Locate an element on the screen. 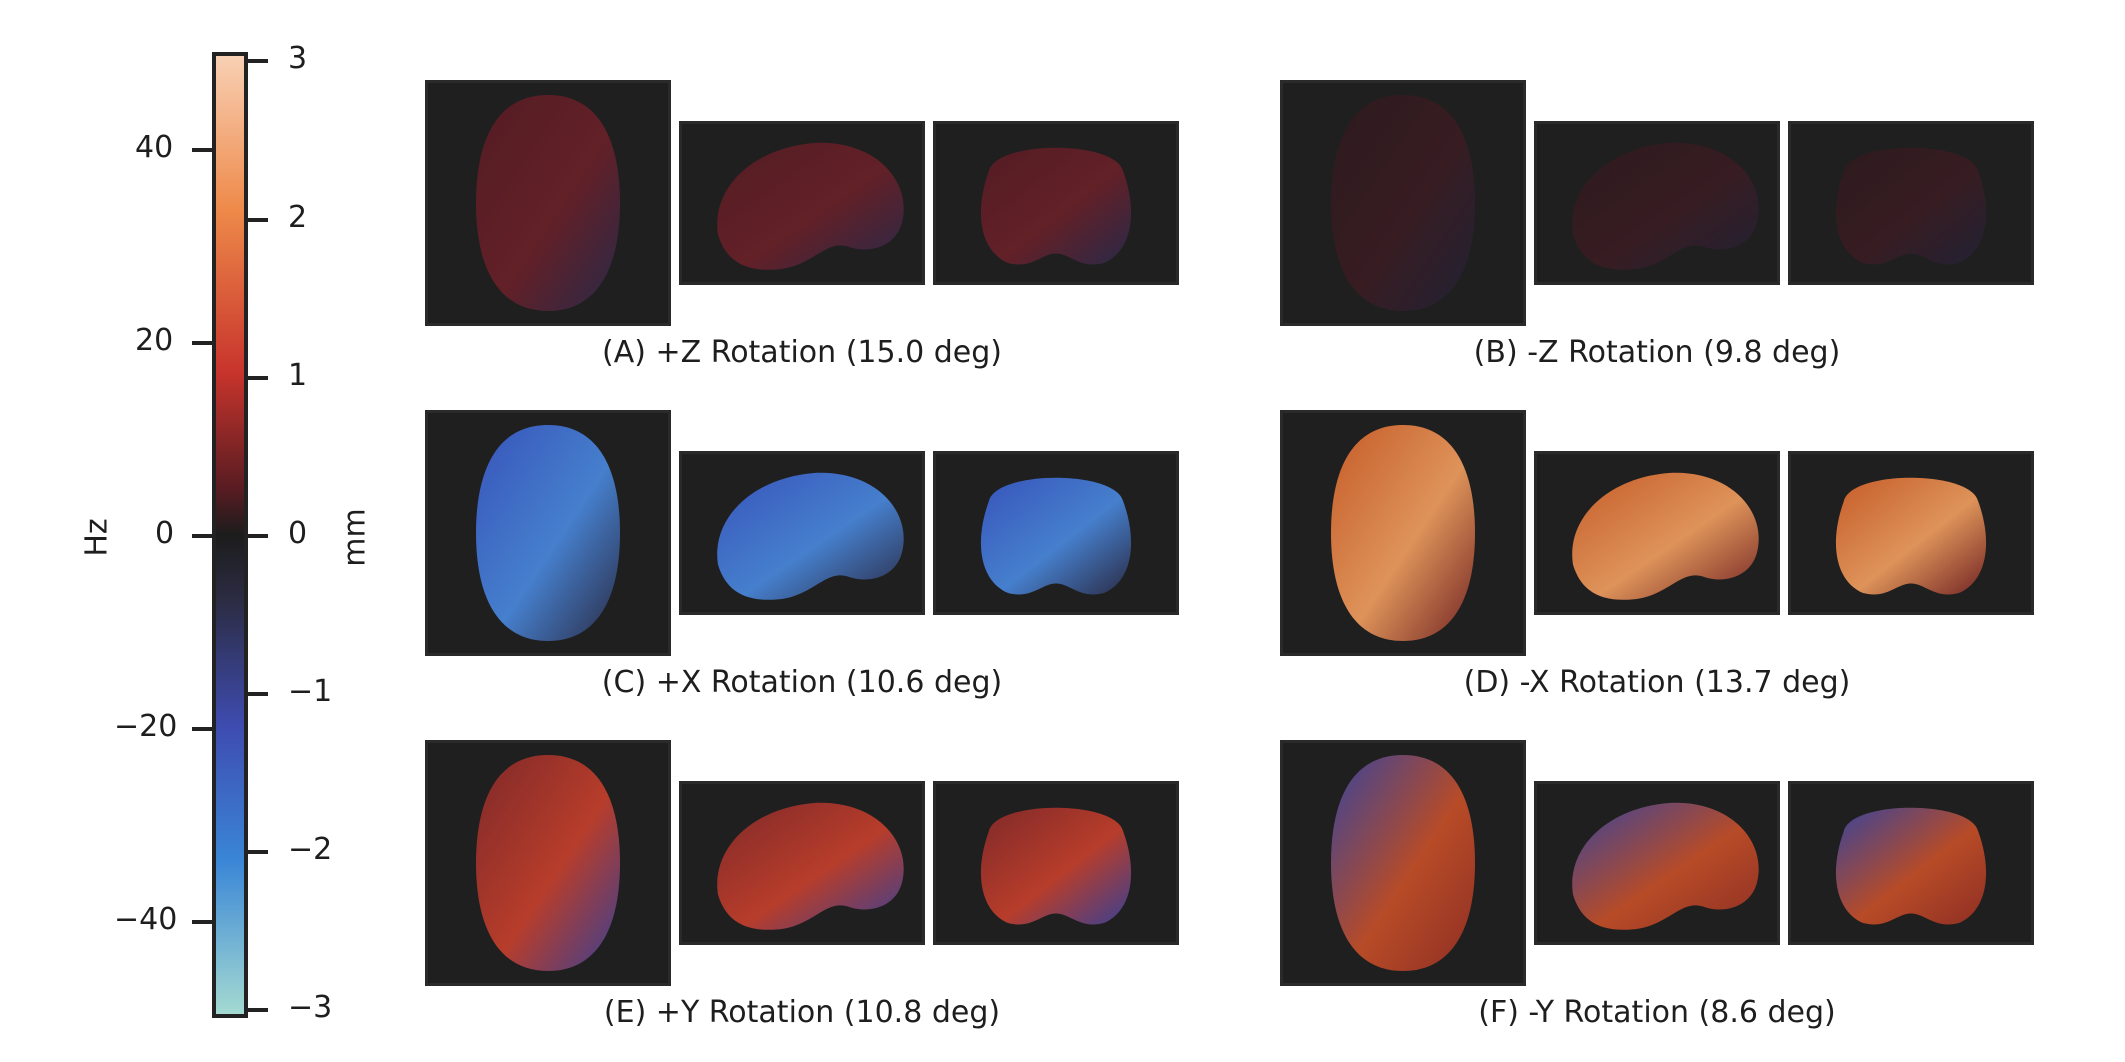 The width and height of the screenshot is (2125, 1062). panel-a-sagittal-slice is located at coordinates (802, 203).